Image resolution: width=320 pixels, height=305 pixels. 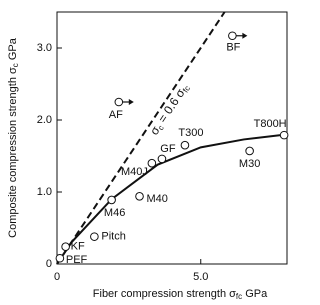 I want to click on line-annotation-part: c, so click(x=161, y=128).